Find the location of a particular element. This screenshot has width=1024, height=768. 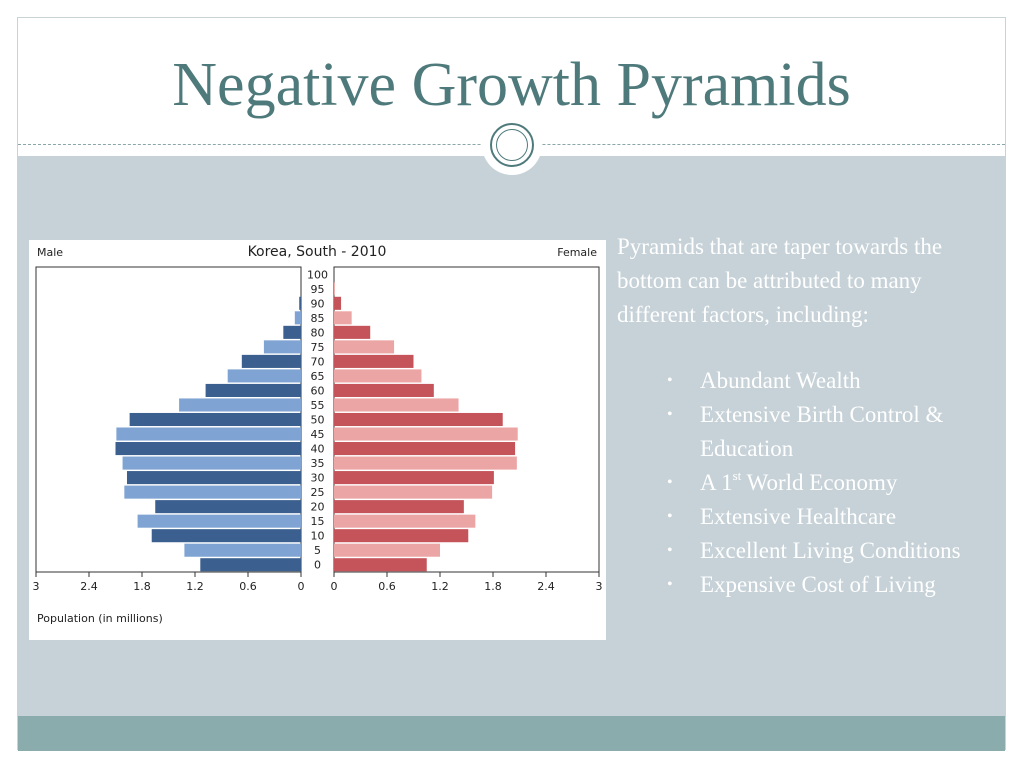

bottom-band is located at coordinates (511, 733).